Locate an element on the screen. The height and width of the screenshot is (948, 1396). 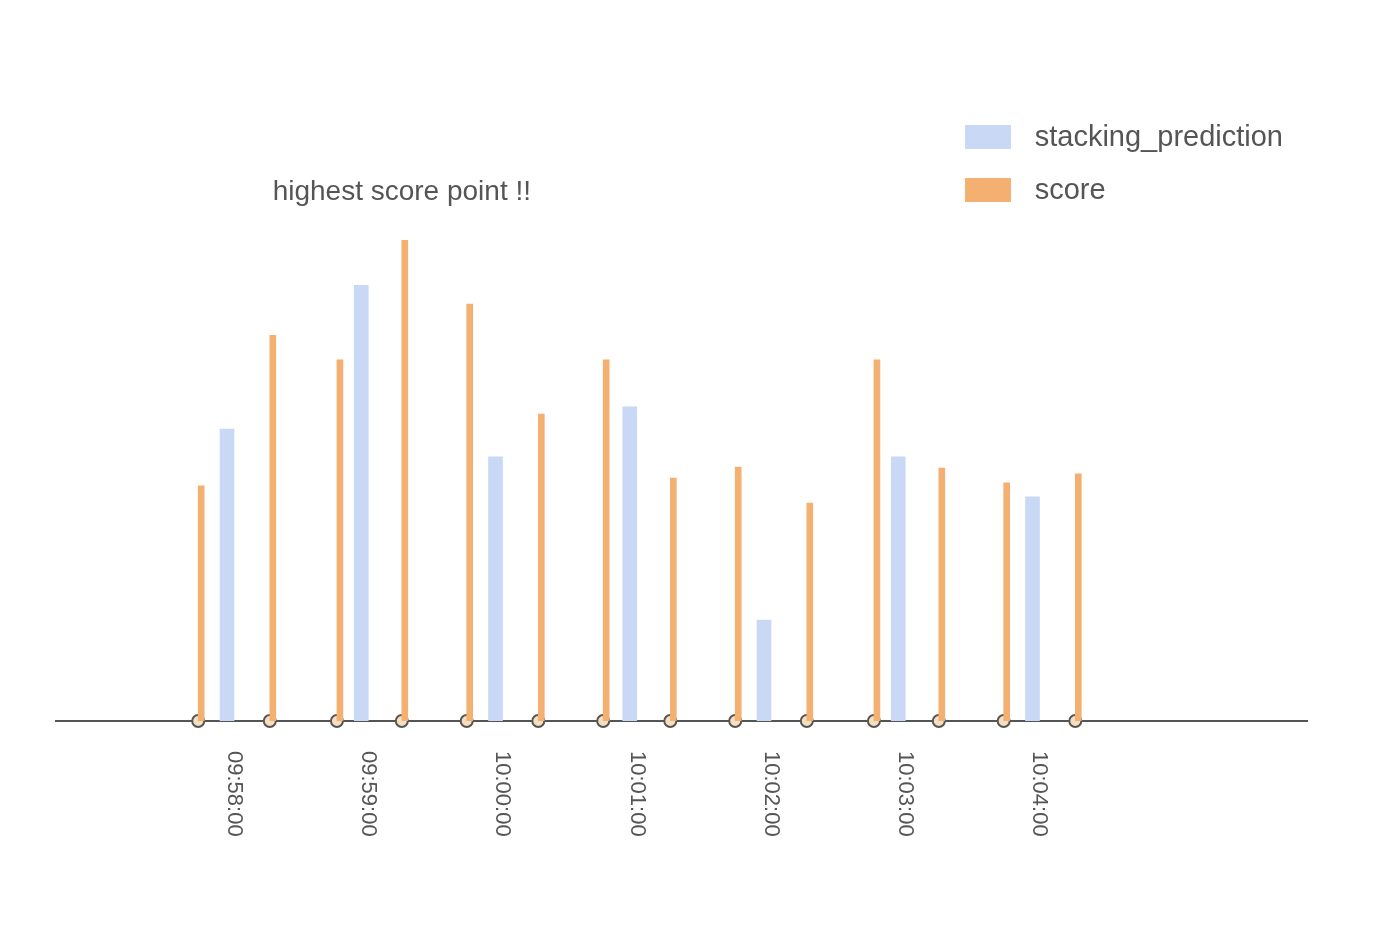
x-tick-label: 10:02:00 is located at coordinates (772, 794).